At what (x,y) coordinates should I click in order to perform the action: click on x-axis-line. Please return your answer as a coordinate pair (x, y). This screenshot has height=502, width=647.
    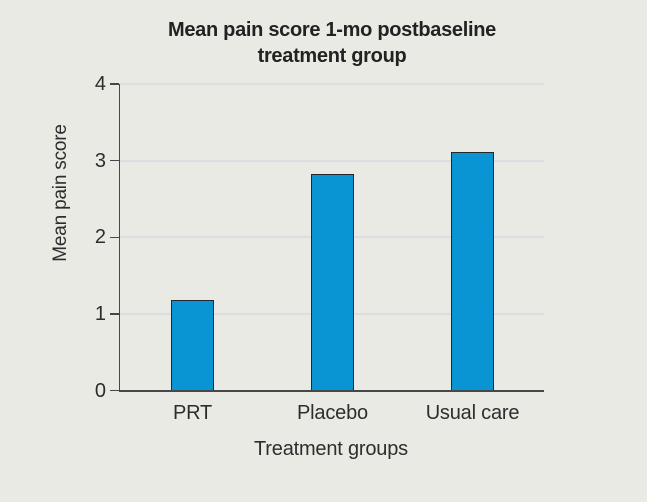
    Looking at the image, I should click on (331, 391).